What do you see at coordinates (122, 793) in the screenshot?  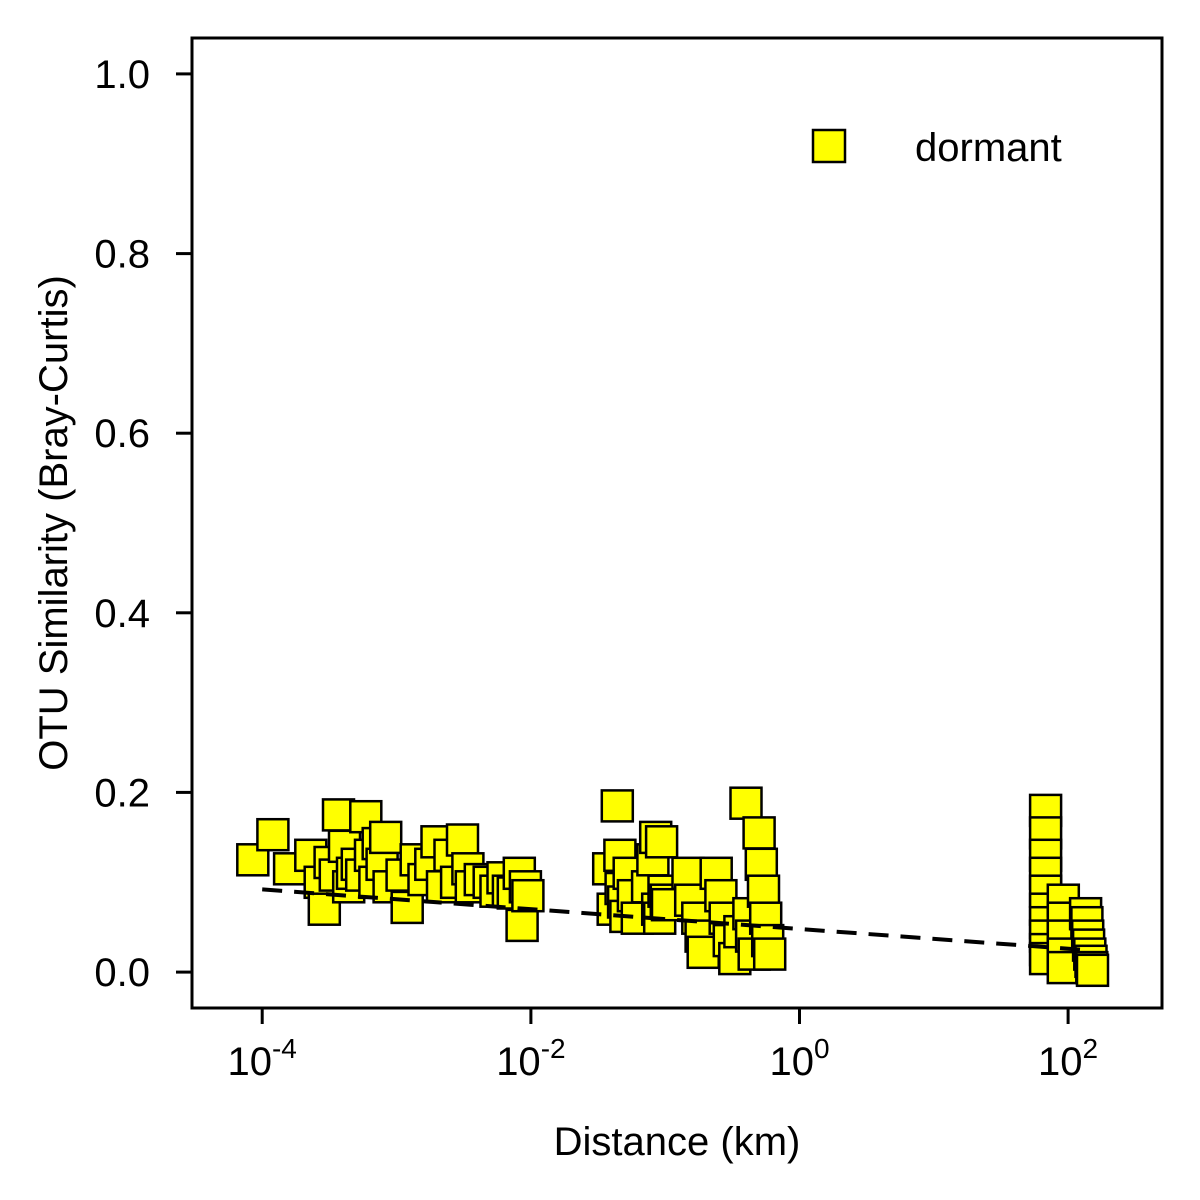 I see `y-tick-label: 0.2` at bounding box center [122, 793].